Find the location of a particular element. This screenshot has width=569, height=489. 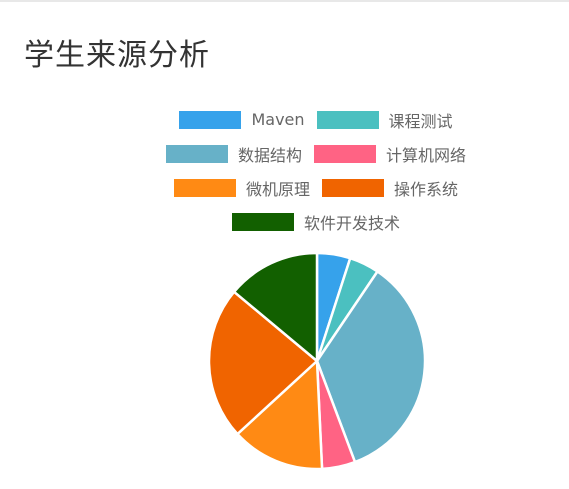

legend-row: Maven 课程测试 is located at coordinates (284, 119).